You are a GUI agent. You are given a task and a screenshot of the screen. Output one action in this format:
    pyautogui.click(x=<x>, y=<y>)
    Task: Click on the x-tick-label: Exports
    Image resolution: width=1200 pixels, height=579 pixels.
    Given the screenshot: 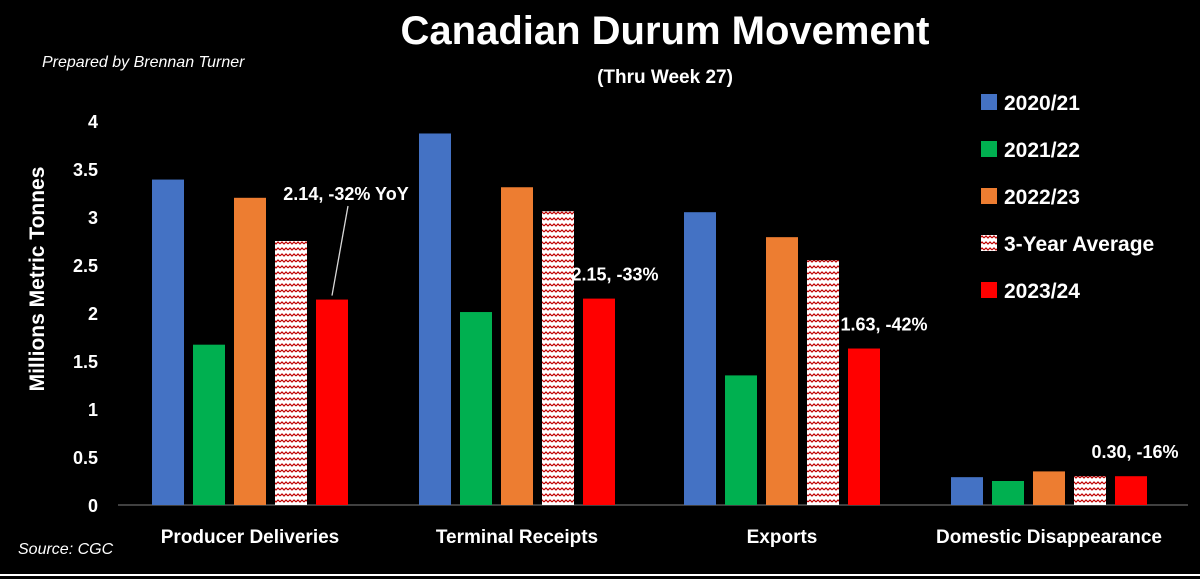 What is the action you would take?
    pyautogui.click(x=782, y=537)
    